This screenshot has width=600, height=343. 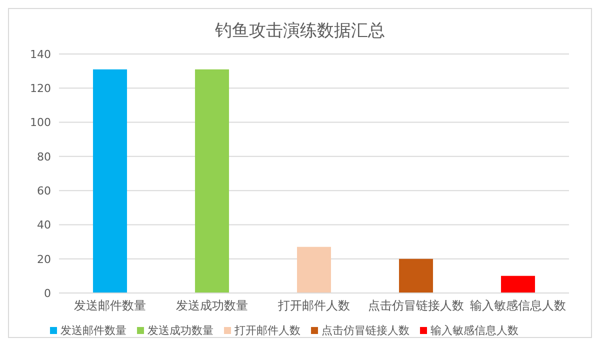 I want to click on x-tick-label: 点击仿冒链接人数, so click(x=416, y=305).